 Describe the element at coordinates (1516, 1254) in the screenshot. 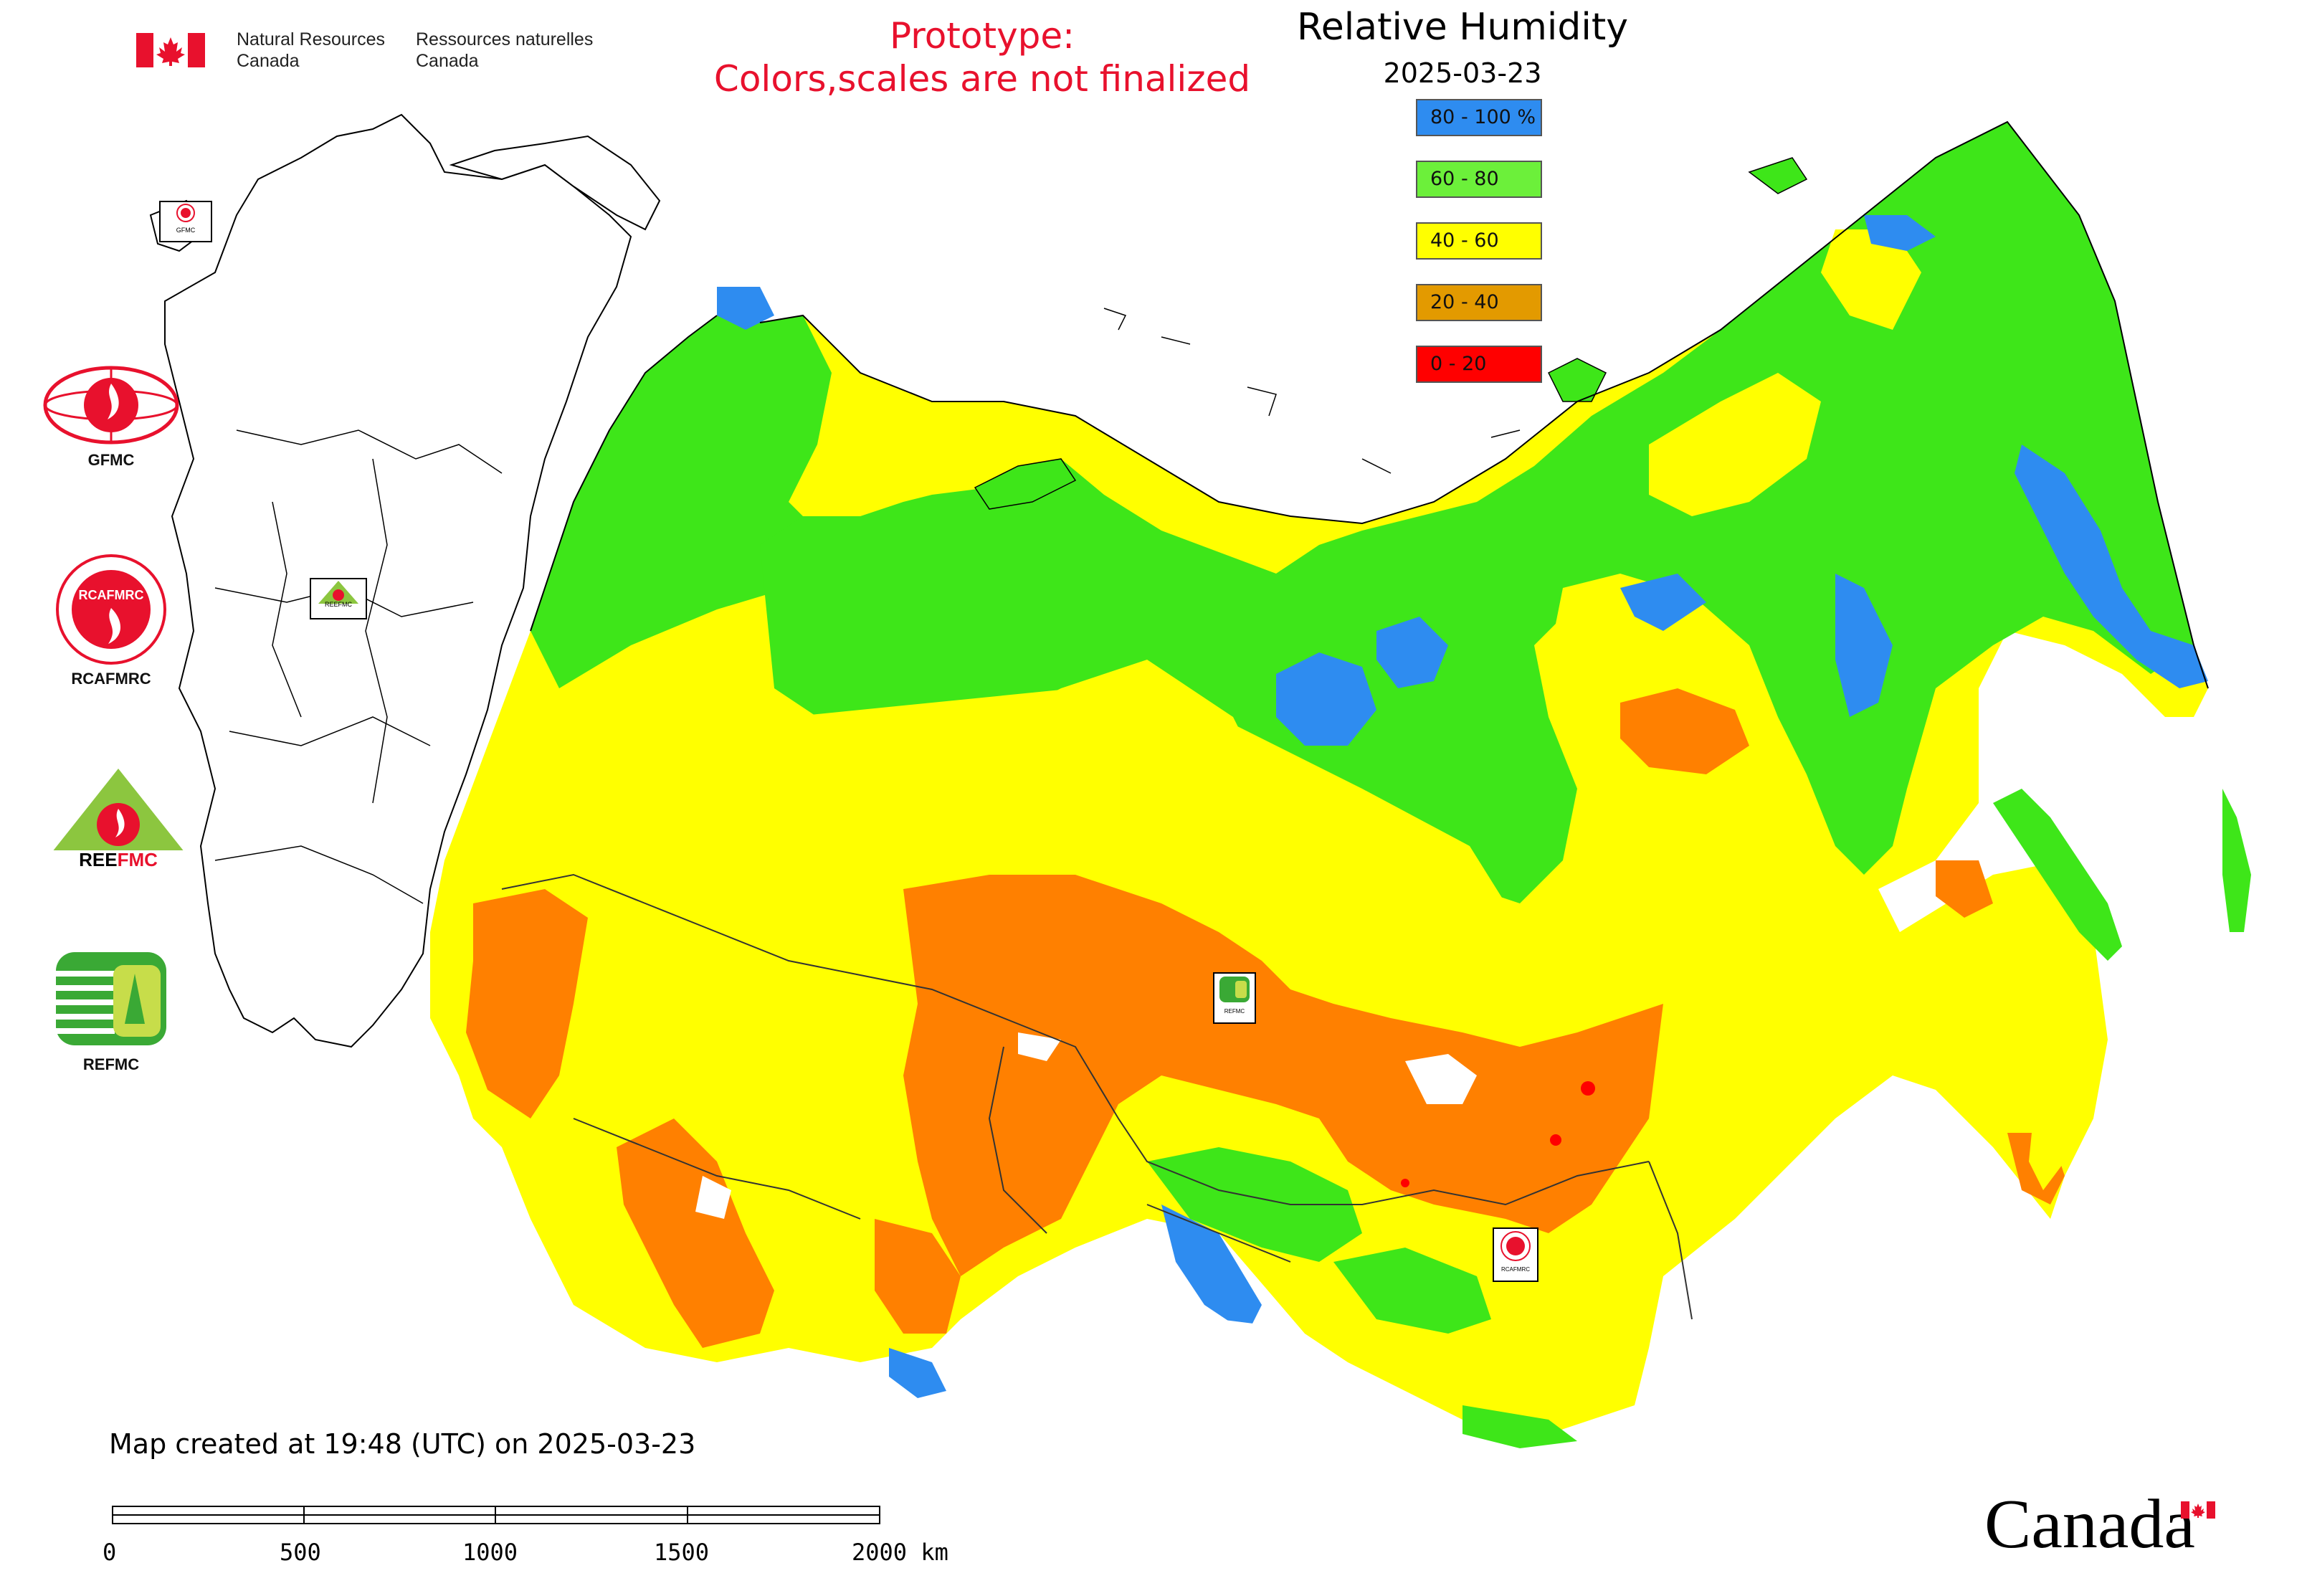

I see `rcafmrc-marker-icon: RCAFMRC` at that location.